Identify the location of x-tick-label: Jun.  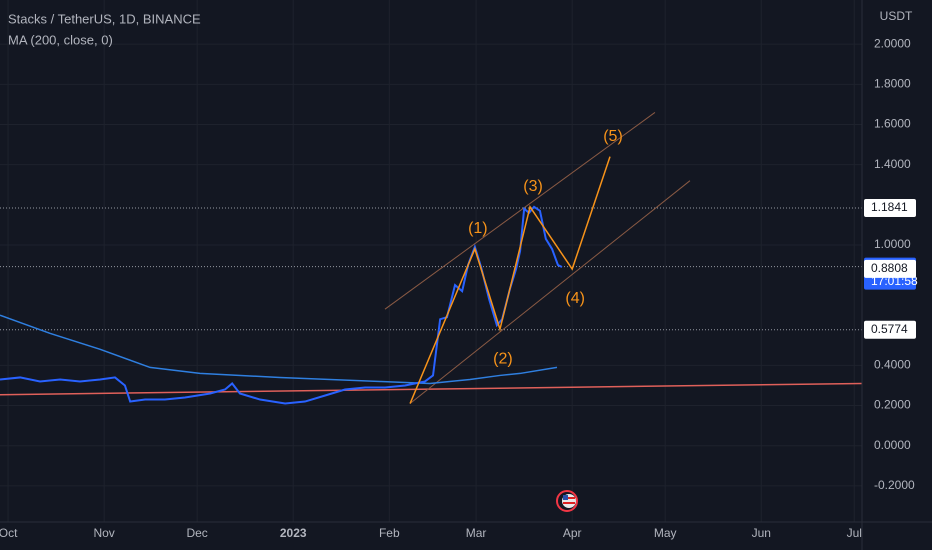
(761, 533).